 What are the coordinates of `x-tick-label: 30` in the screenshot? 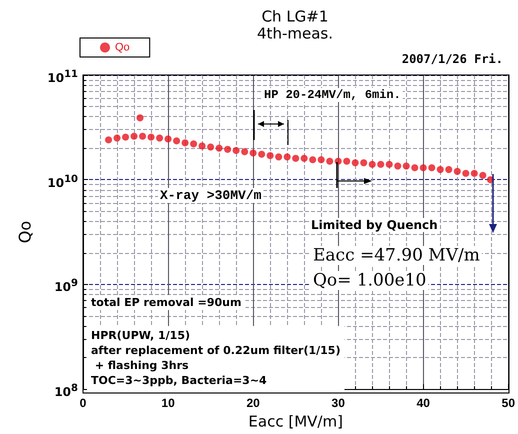 It's located at (339, 403).